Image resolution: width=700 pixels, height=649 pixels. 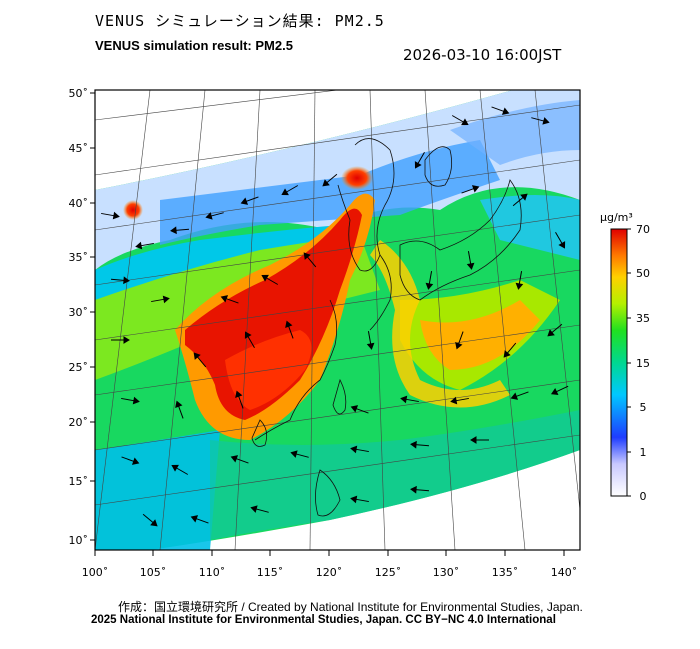 I want to click on lon-label-120: 120˚, so click(x=329, y=572).